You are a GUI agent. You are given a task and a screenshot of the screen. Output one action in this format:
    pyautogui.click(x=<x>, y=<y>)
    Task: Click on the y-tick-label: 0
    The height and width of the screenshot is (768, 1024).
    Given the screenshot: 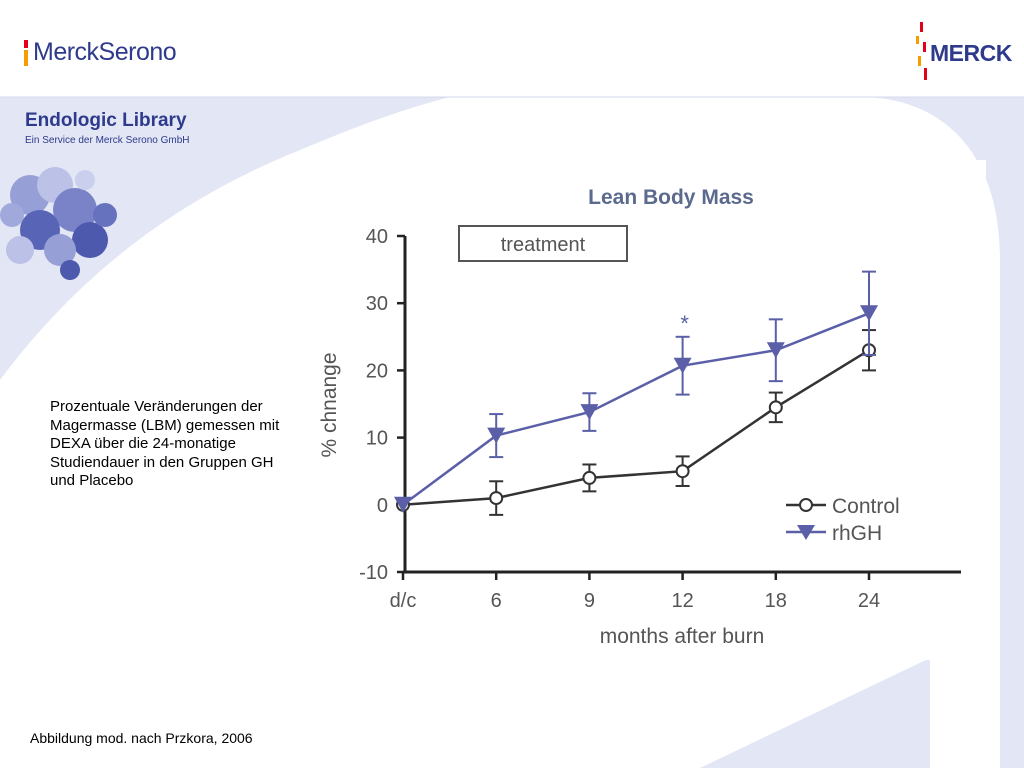 What is the action you would take?
    pyautogui.click(x=382, y=506)
    